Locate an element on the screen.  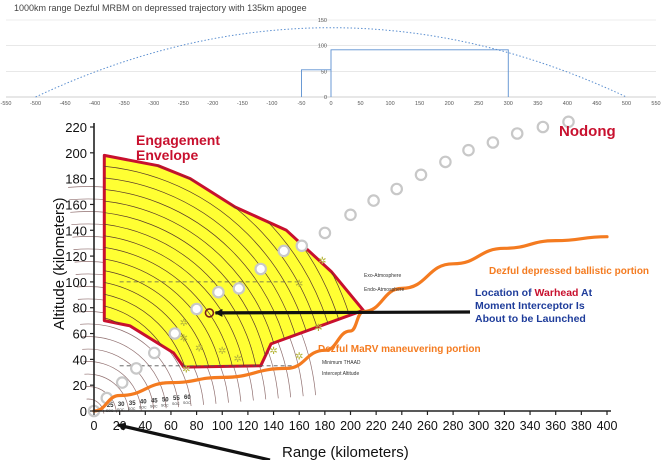
endo-atmosphere-label: Endo-Atmosphere is located at coordinates (384, 290).